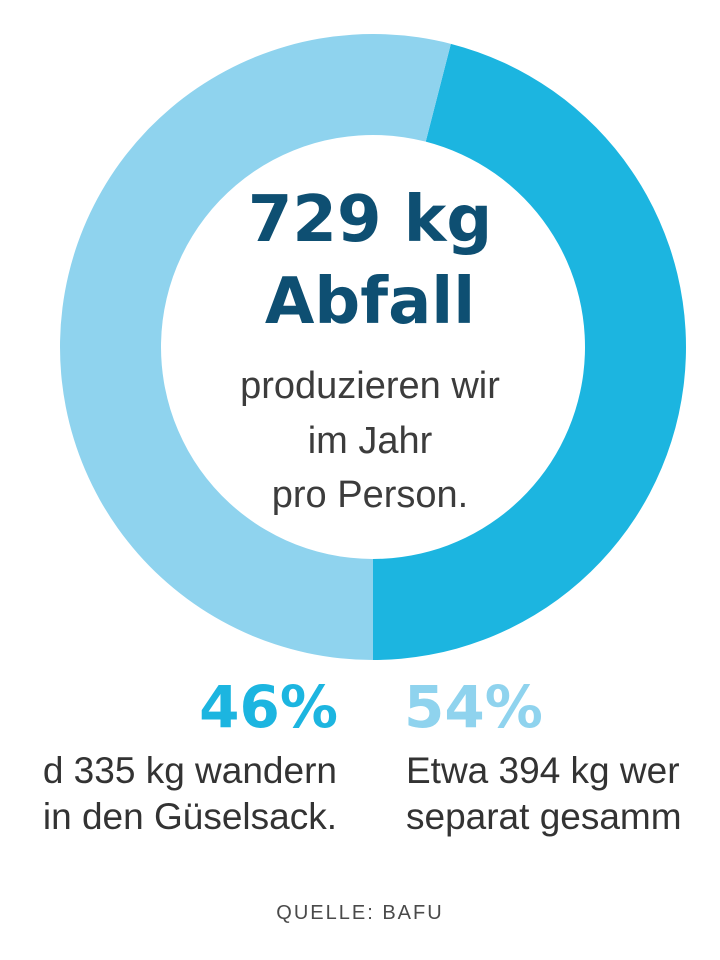  Describe the element at coordinates (189, 816) in the screenshot. I see `residual-desc-line-2: in den Güselsack.` at that location.